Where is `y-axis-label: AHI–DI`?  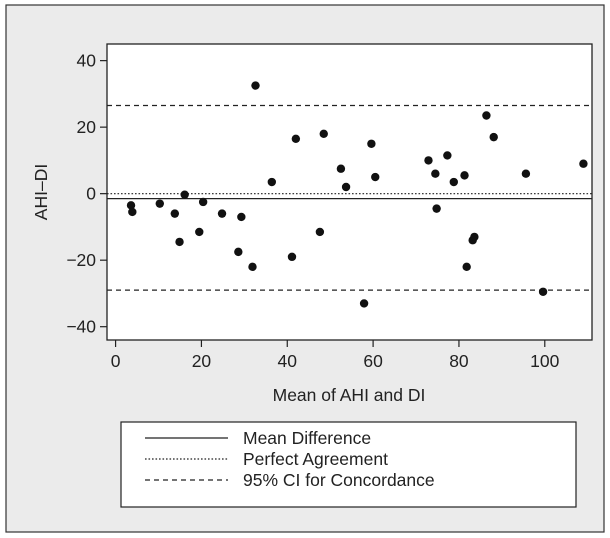 y-axis-label: AHI–DI is located at coordinates (41, 192).